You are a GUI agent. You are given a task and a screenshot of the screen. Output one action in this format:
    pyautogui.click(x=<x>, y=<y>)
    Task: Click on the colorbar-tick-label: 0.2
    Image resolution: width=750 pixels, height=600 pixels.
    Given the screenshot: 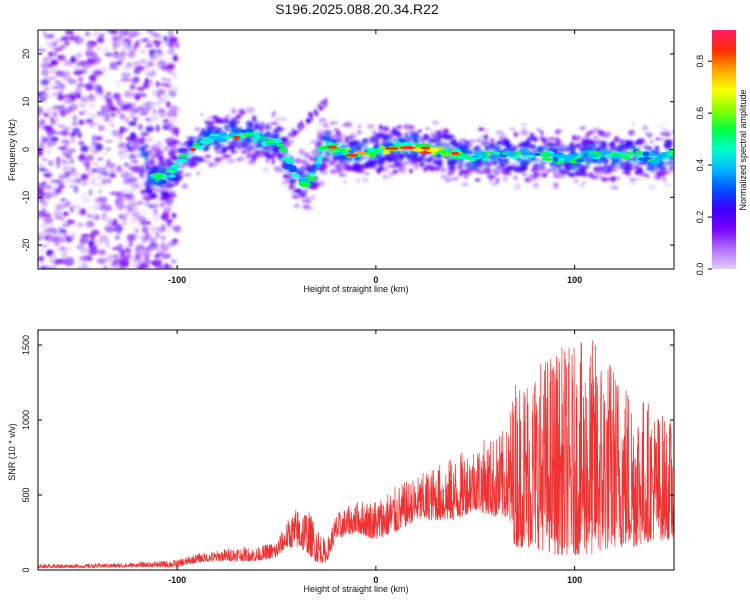 What is the action you would take?
    pyautogui.click(x=700, y=217)
    